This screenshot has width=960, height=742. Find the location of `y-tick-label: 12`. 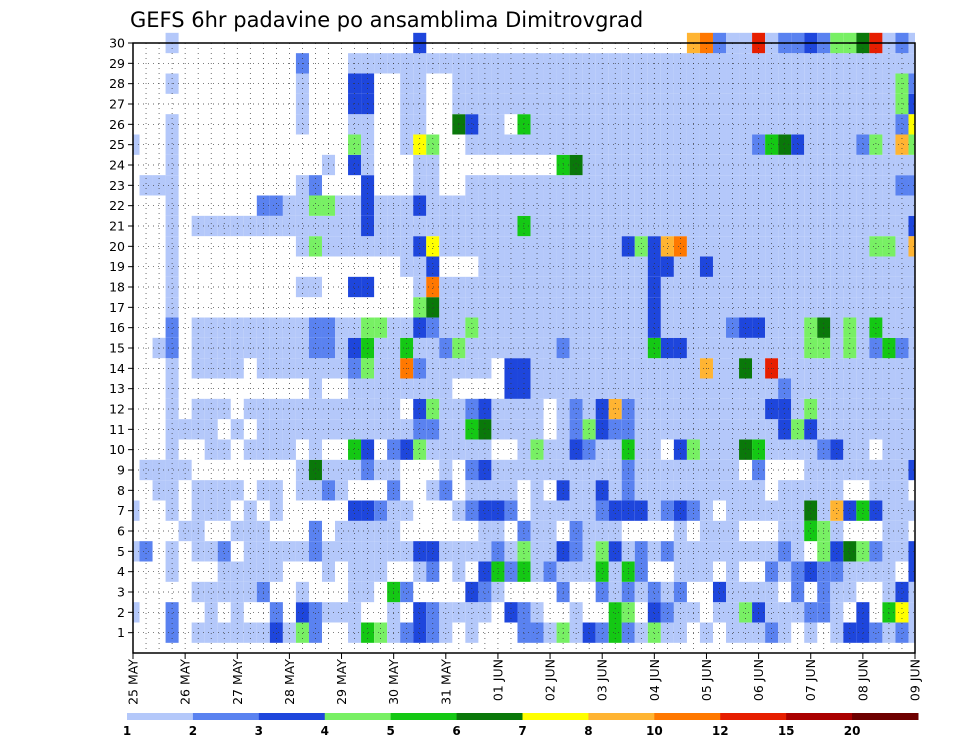

y-tick-label: 12 is located at coordinates (117, 409).